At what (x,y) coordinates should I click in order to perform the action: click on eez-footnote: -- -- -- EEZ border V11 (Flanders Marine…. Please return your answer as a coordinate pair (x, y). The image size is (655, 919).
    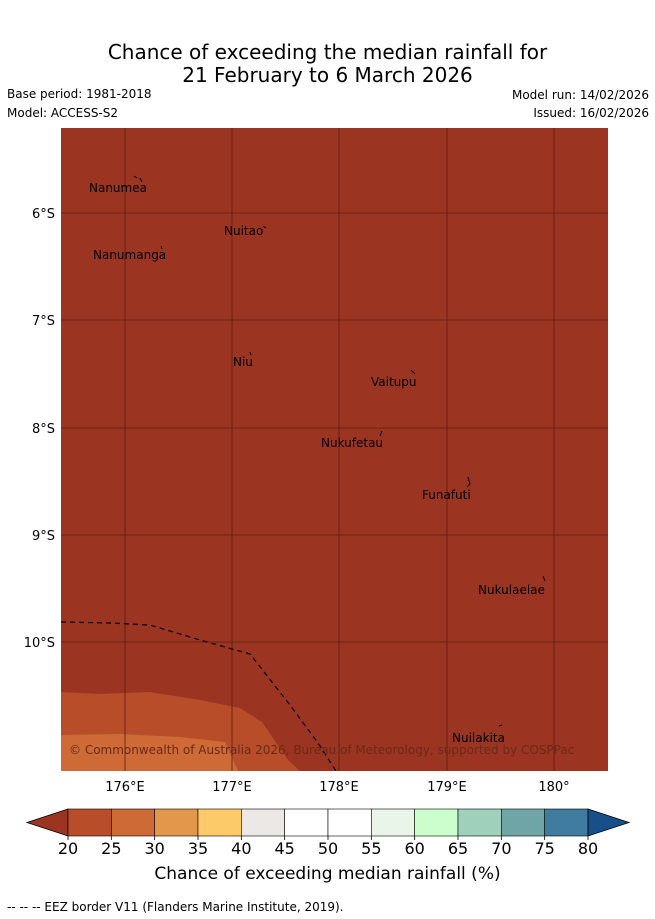
    Looking at the image, I should click on (175, 907).